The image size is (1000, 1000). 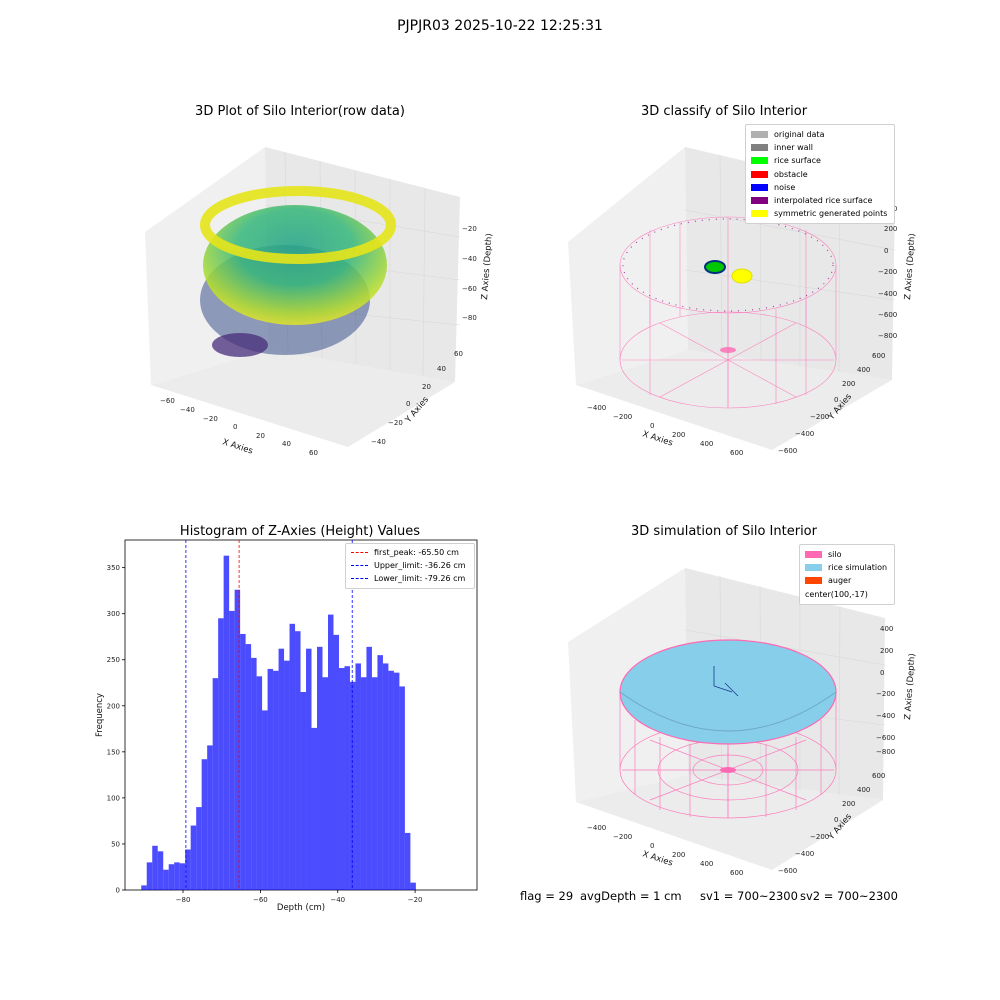 I want to click on legend-entry: original data, so click(x=820, y=134).